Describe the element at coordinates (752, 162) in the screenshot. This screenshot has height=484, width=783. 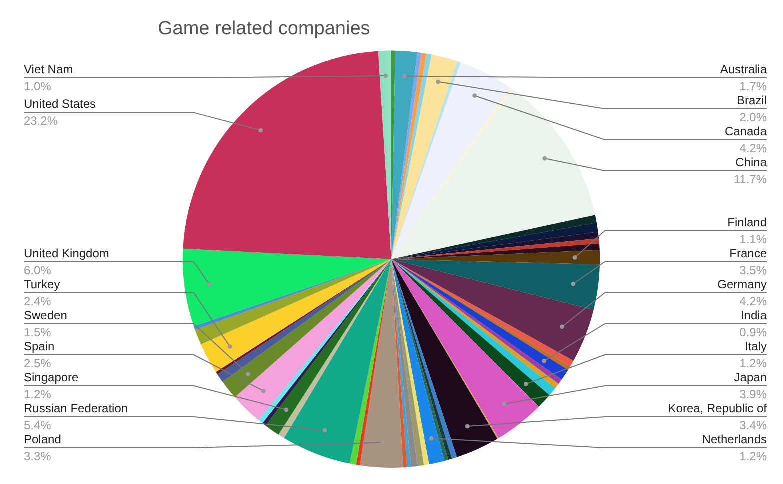
I see `slice-label: China` at that location.